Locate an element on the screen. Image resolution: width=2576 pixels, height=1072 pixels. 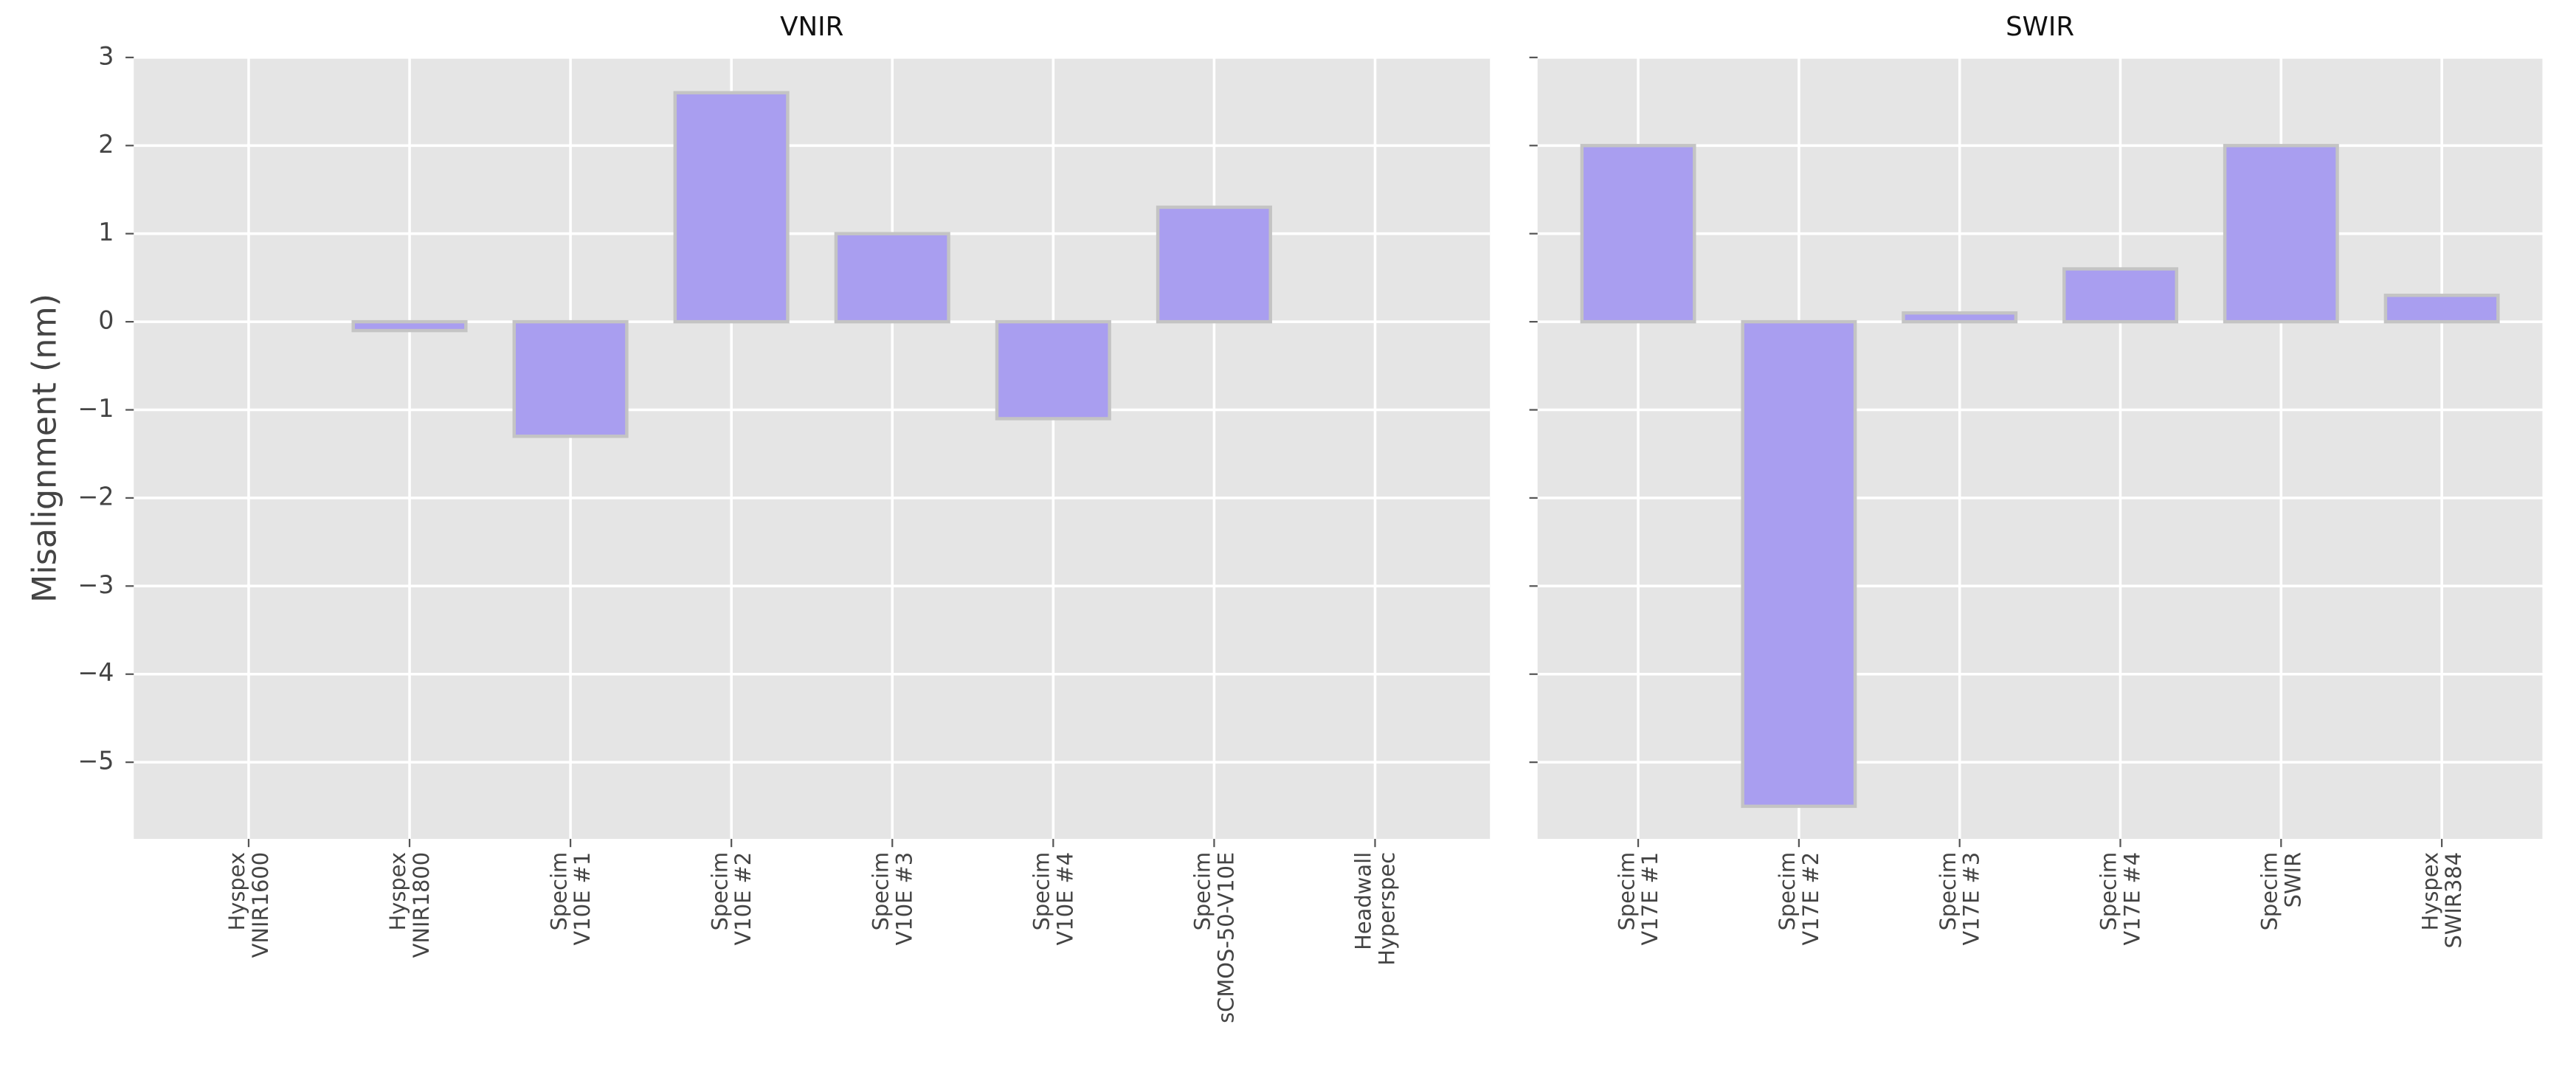
y-axis-label: Misalignment (nm) is located at coordinates (44, 449).